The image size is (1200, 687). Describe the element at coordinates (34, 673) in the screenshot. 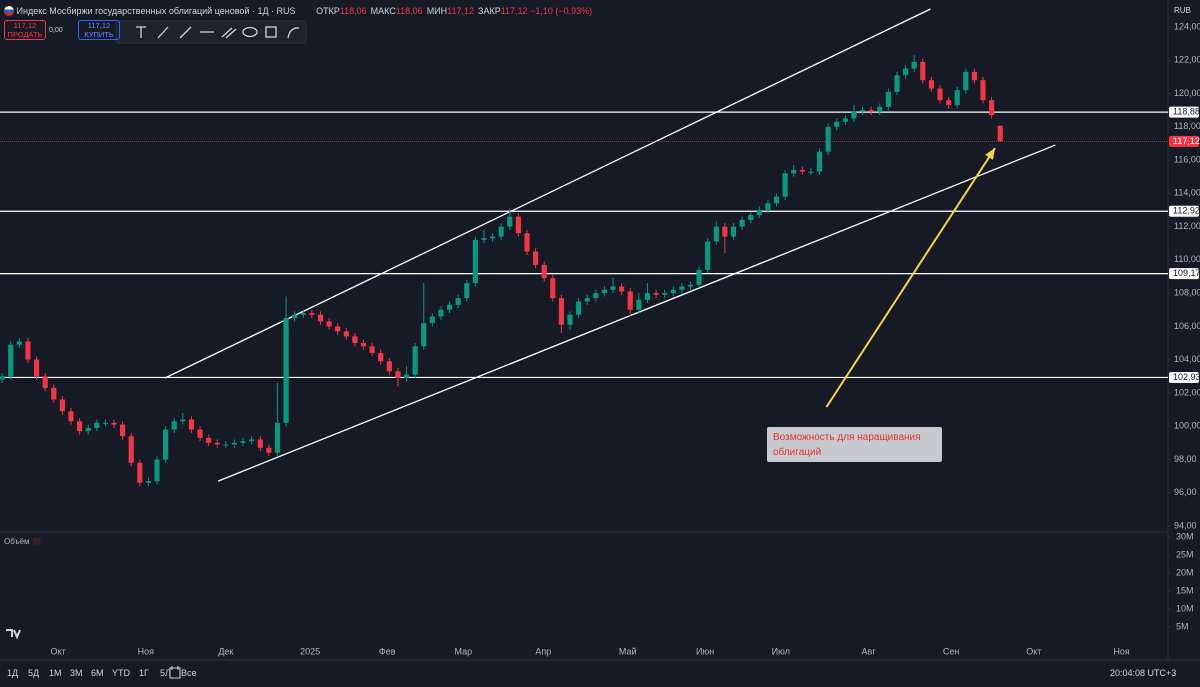

I see `timeframe-button: 5Д` at that location.